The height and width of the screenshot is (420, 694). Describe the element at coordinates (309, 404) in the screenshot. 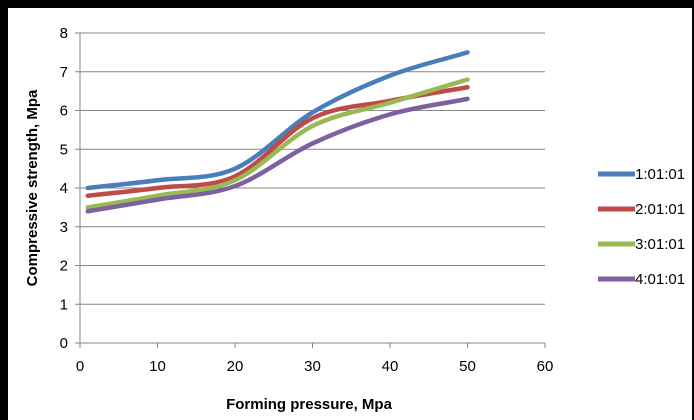

I see `x-axis-title: Forming pressure, Mpa` at that location.